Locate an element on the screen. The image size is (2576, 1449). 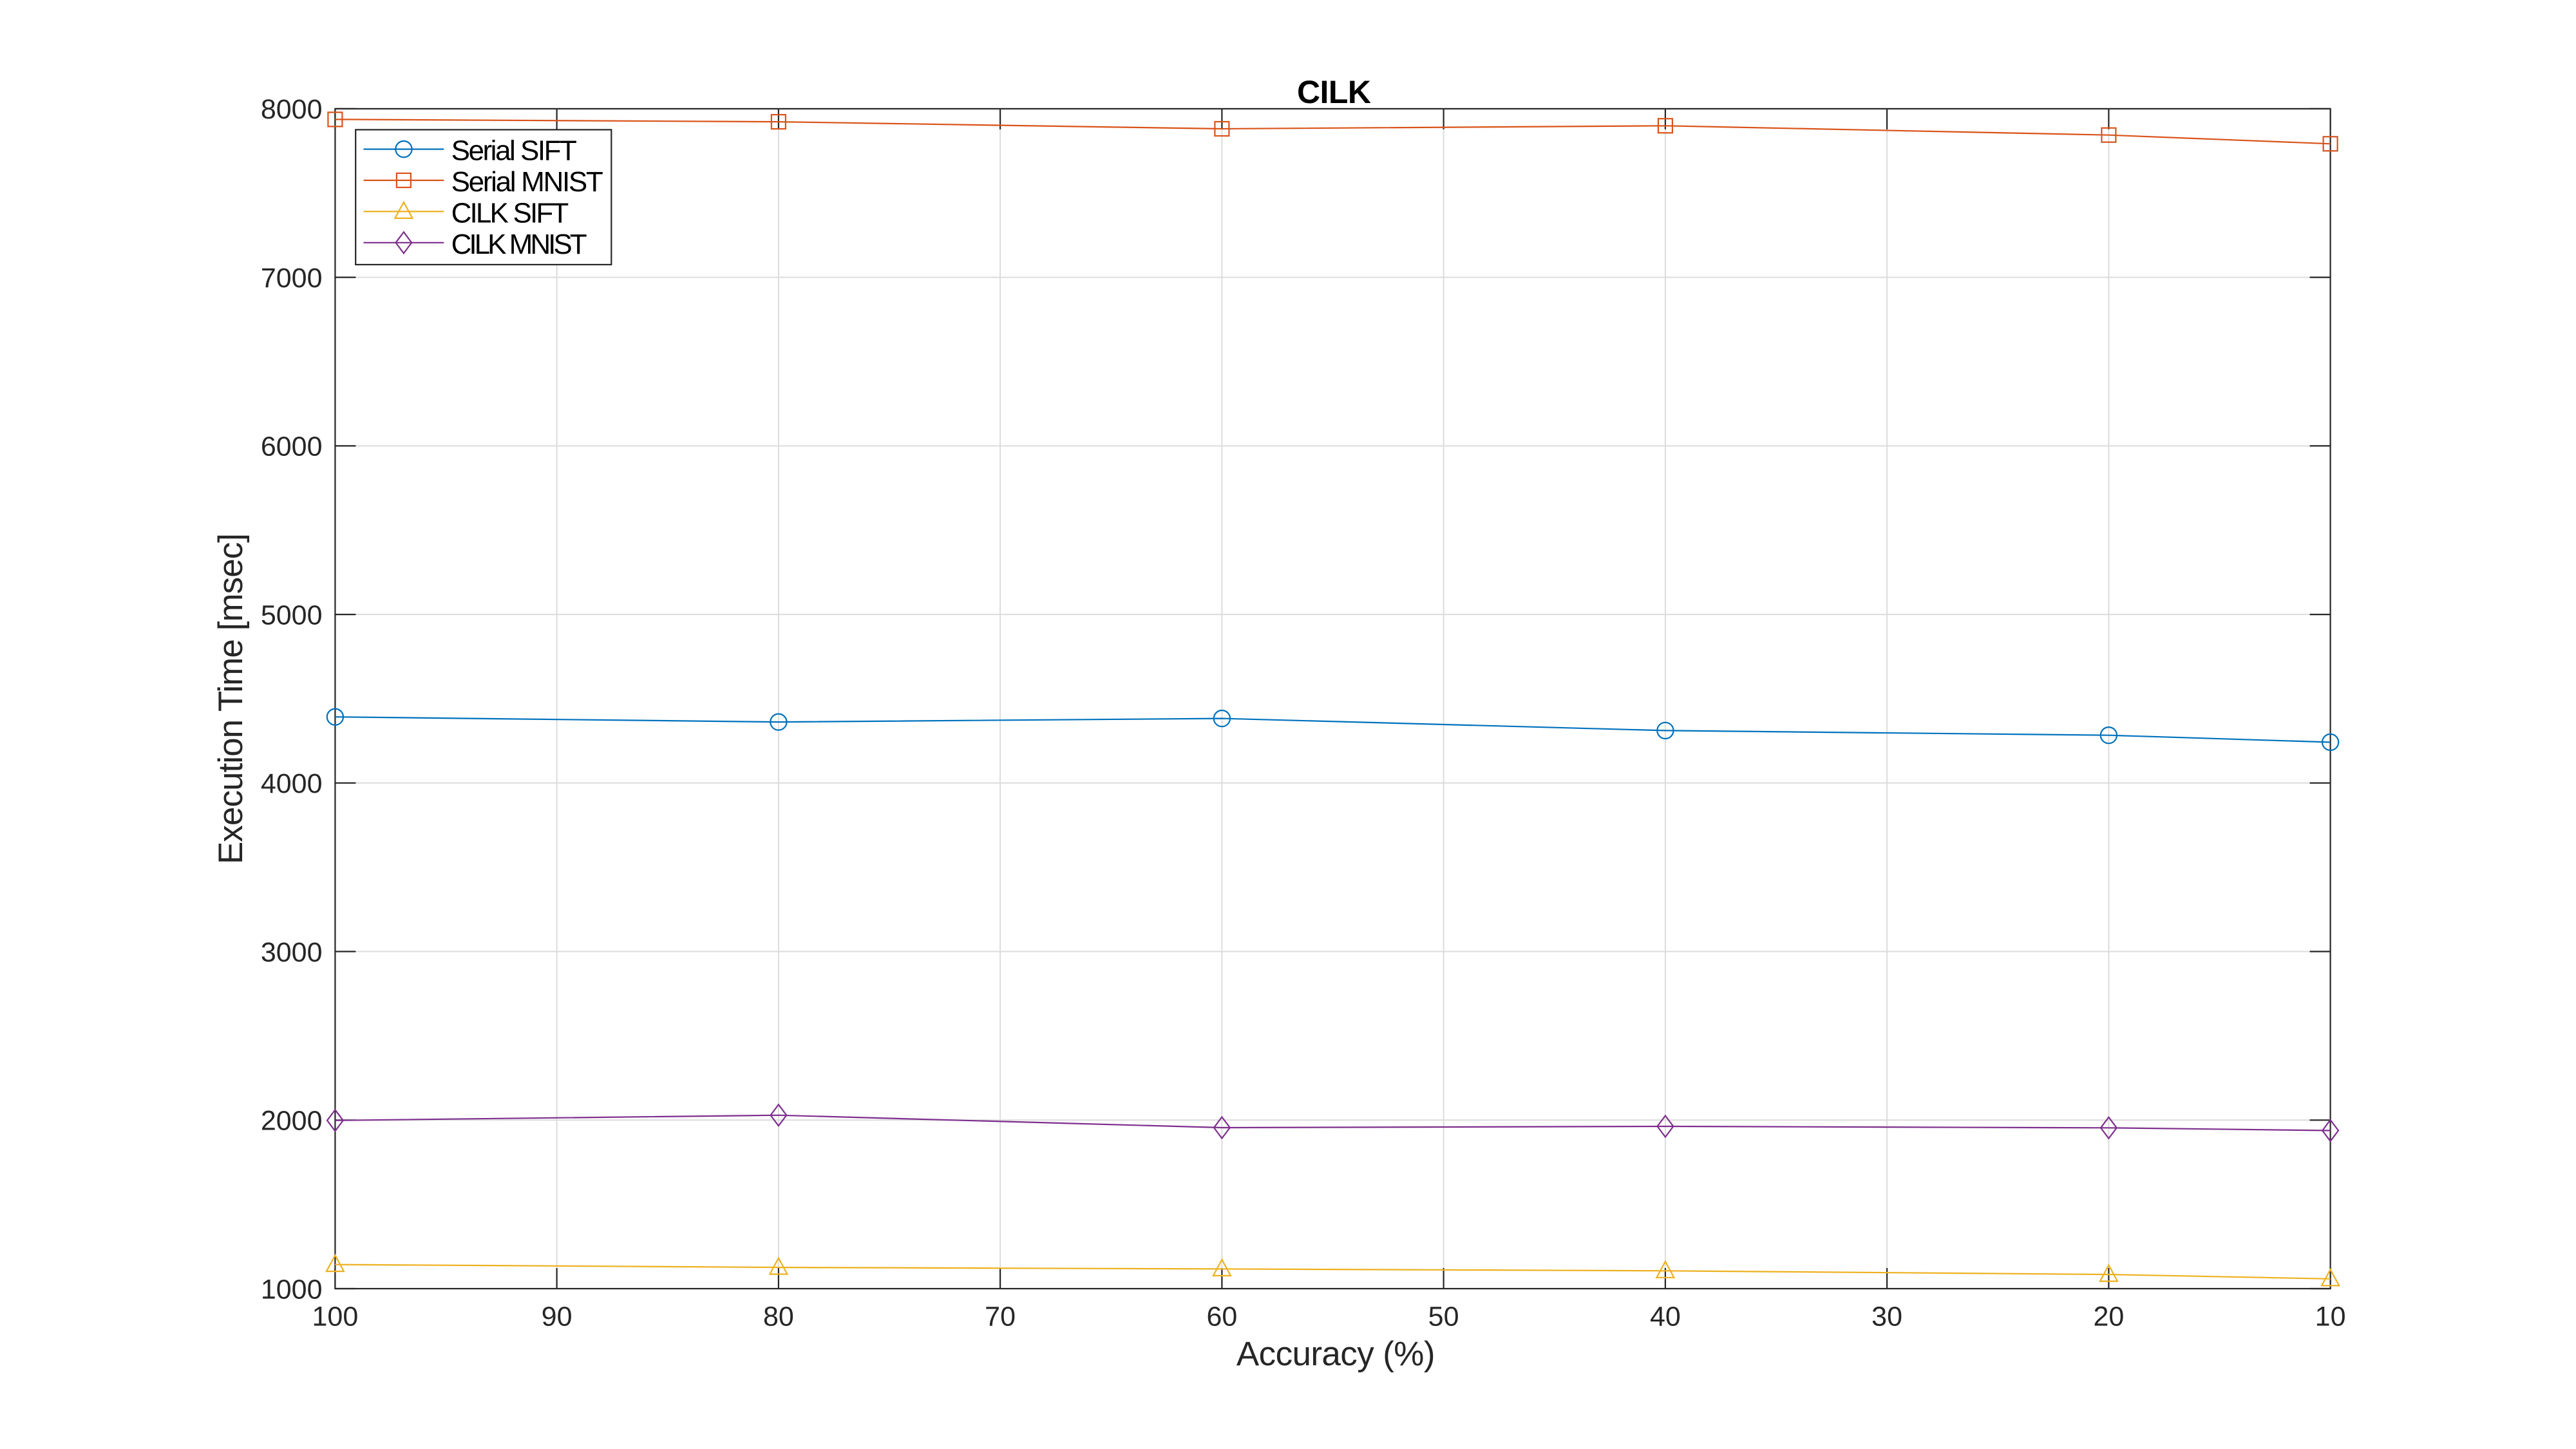
svg-text: 5000 is located at coordinates (292, 615).